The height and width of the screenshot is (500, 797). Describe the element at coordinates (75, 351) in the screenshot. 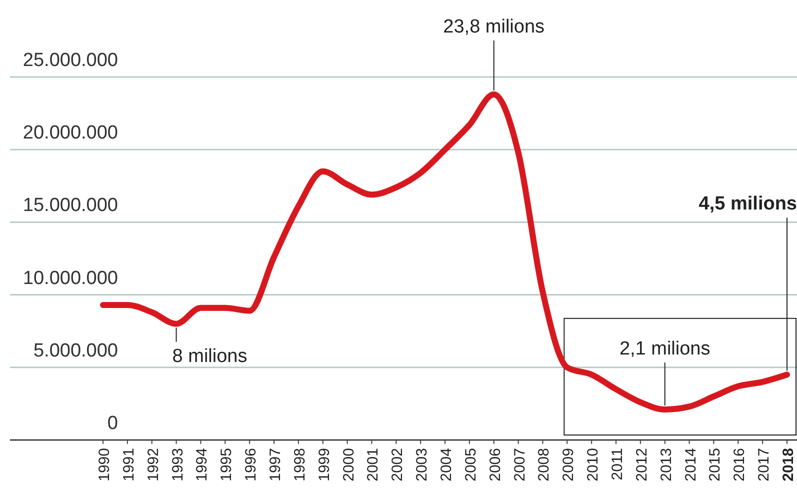

I see `y-tick-label: 5.000.000` at that location.